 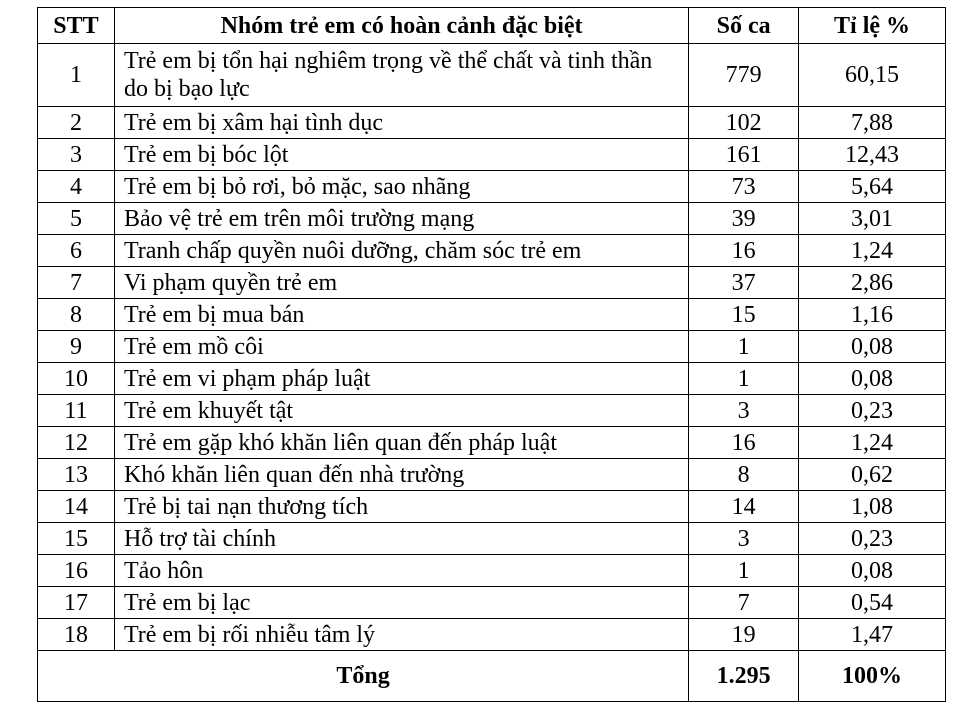 What do you see at coordinates (744, 314) in the screenshot?
I see `row-count: 15` at bounding box center [744, 314].